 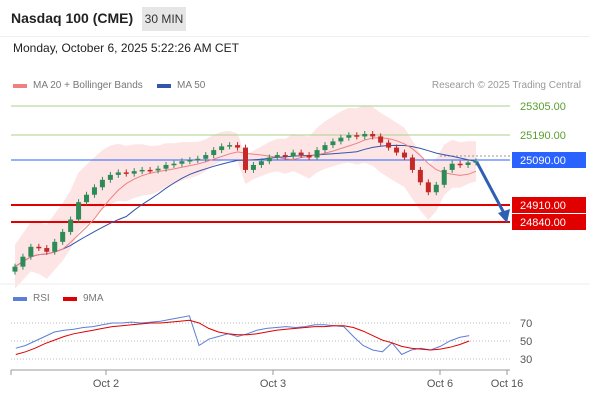 What do you see at coordinates (70, 298) in the screenshot?
I see `rsi-ma-swatch` at bounding box center [70, 298].